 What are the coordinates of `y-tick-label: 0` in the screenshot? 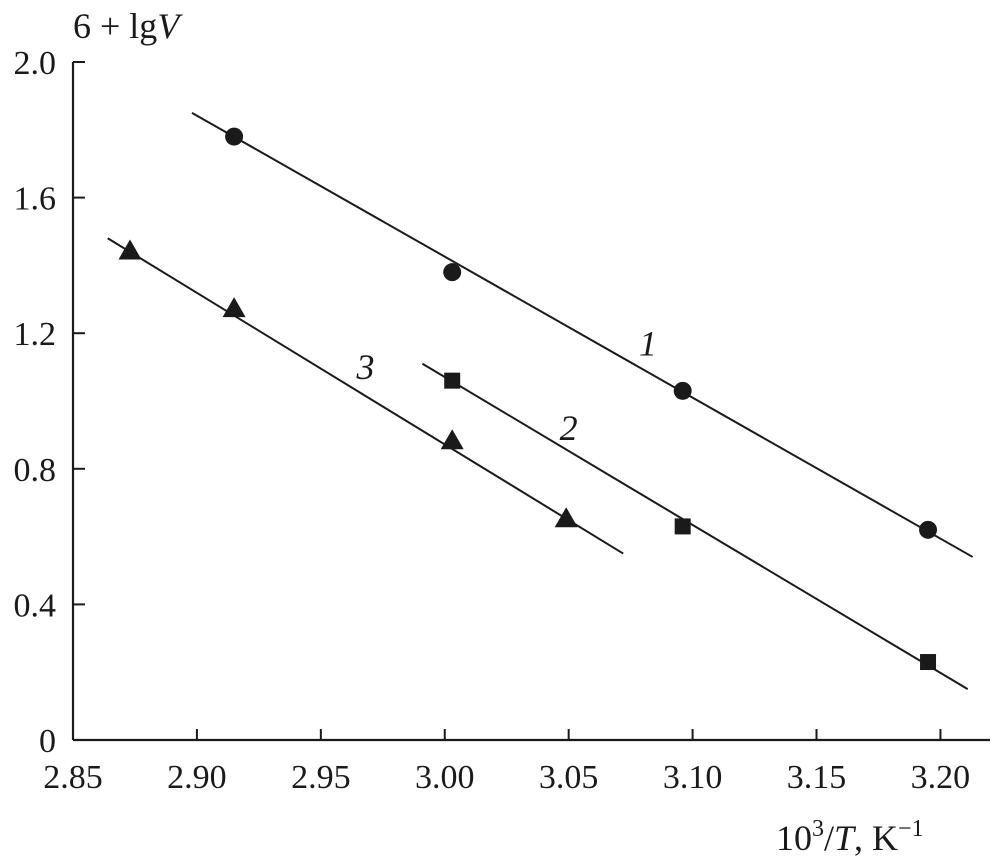 It's located at (47, 741).